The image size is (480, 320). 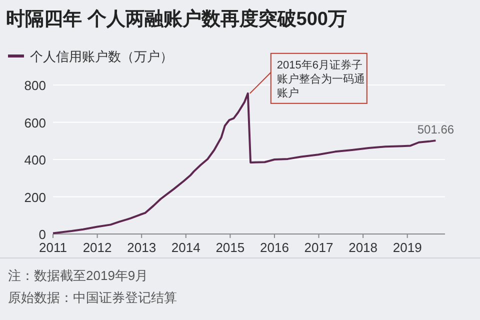 I want to click on x-tick-label: 2011, so click(x=53, y=247).